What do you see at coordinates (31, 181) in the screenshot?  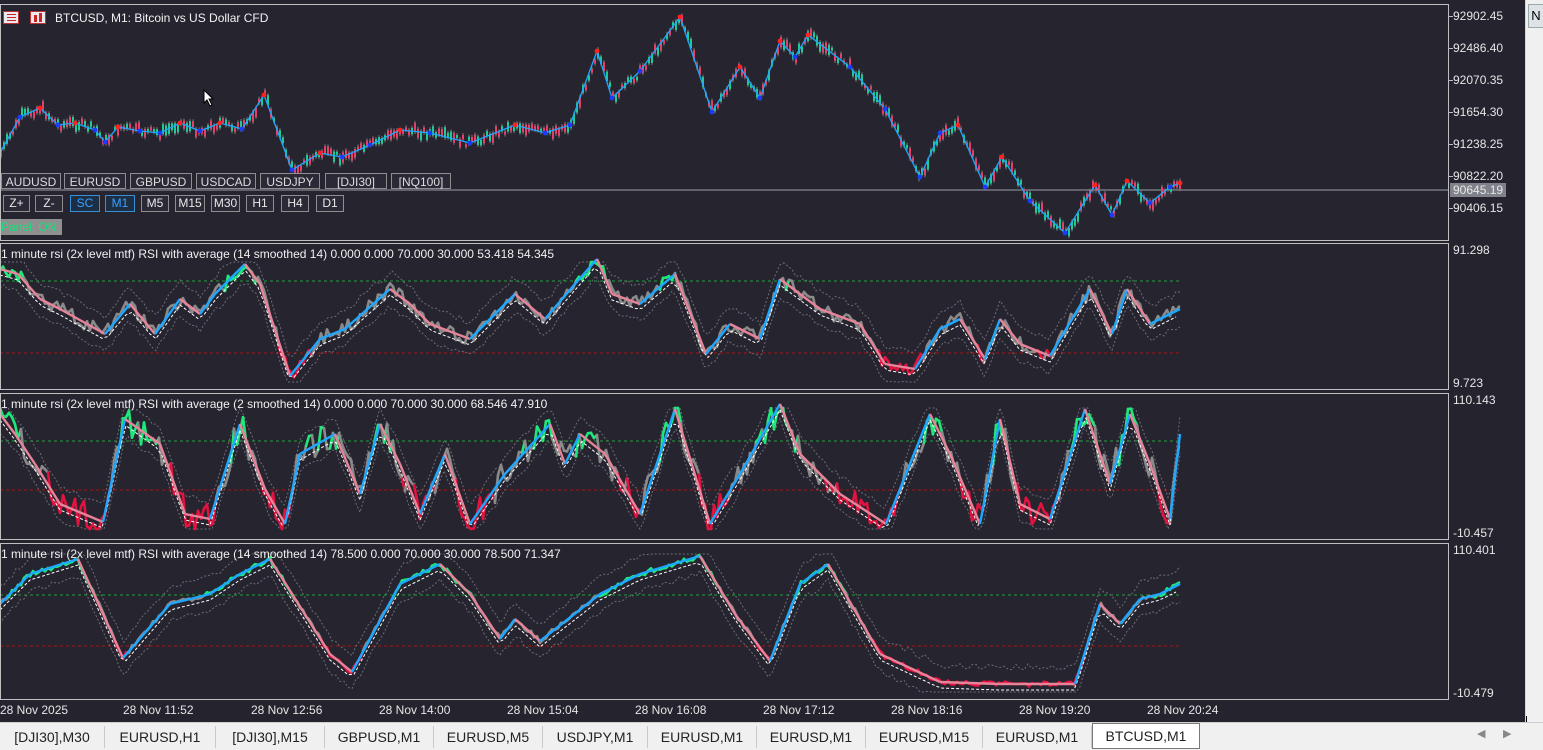 I see `symbol-button-audusd: AUDUSD` at bounding box center [31, 181].